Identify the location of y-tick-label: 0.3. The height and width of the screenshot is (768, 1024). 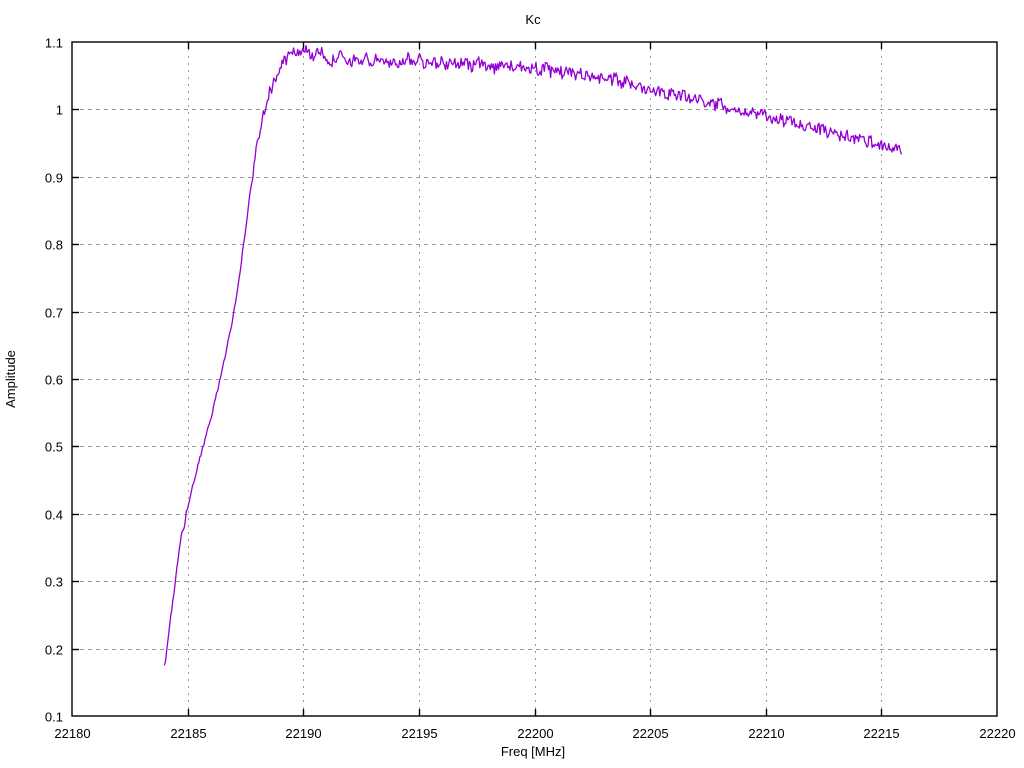
(54, 582).